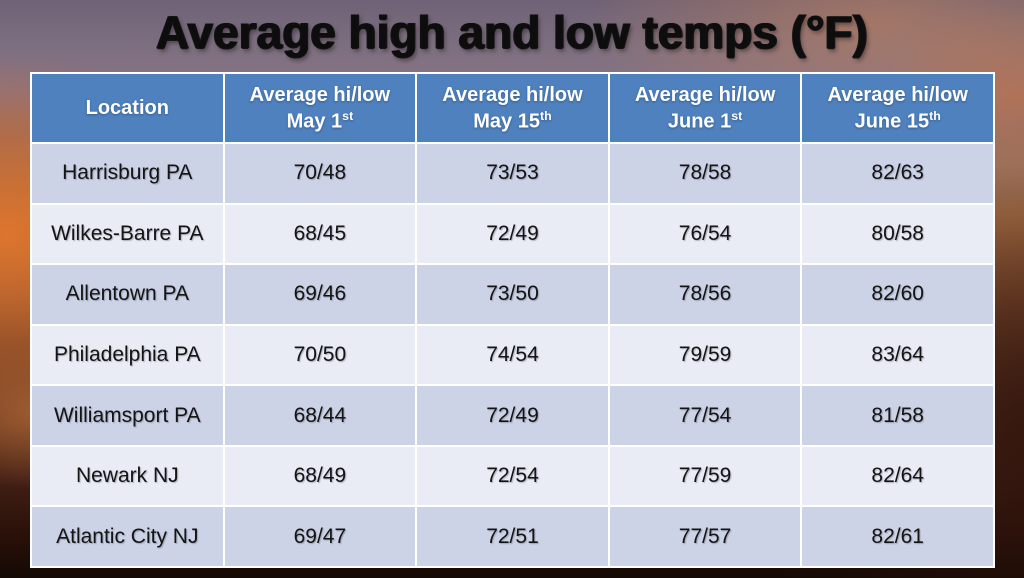 This screenshot has width=1024, height=578. I want to click on column-header-location: Location, so click(127, 108).